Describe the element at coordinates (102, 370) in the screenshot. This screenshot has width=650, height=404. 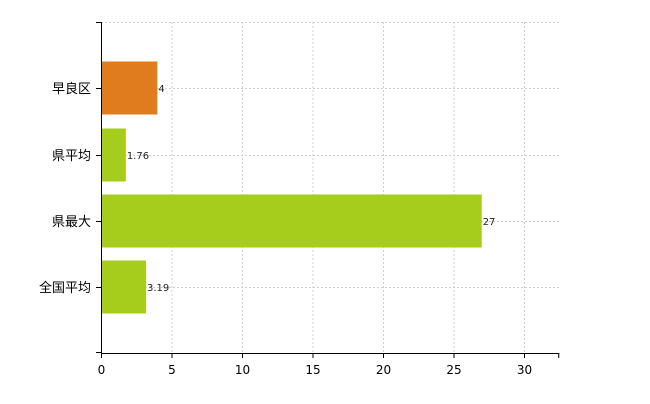
I see `x-tick-label-0: 0` at that location.